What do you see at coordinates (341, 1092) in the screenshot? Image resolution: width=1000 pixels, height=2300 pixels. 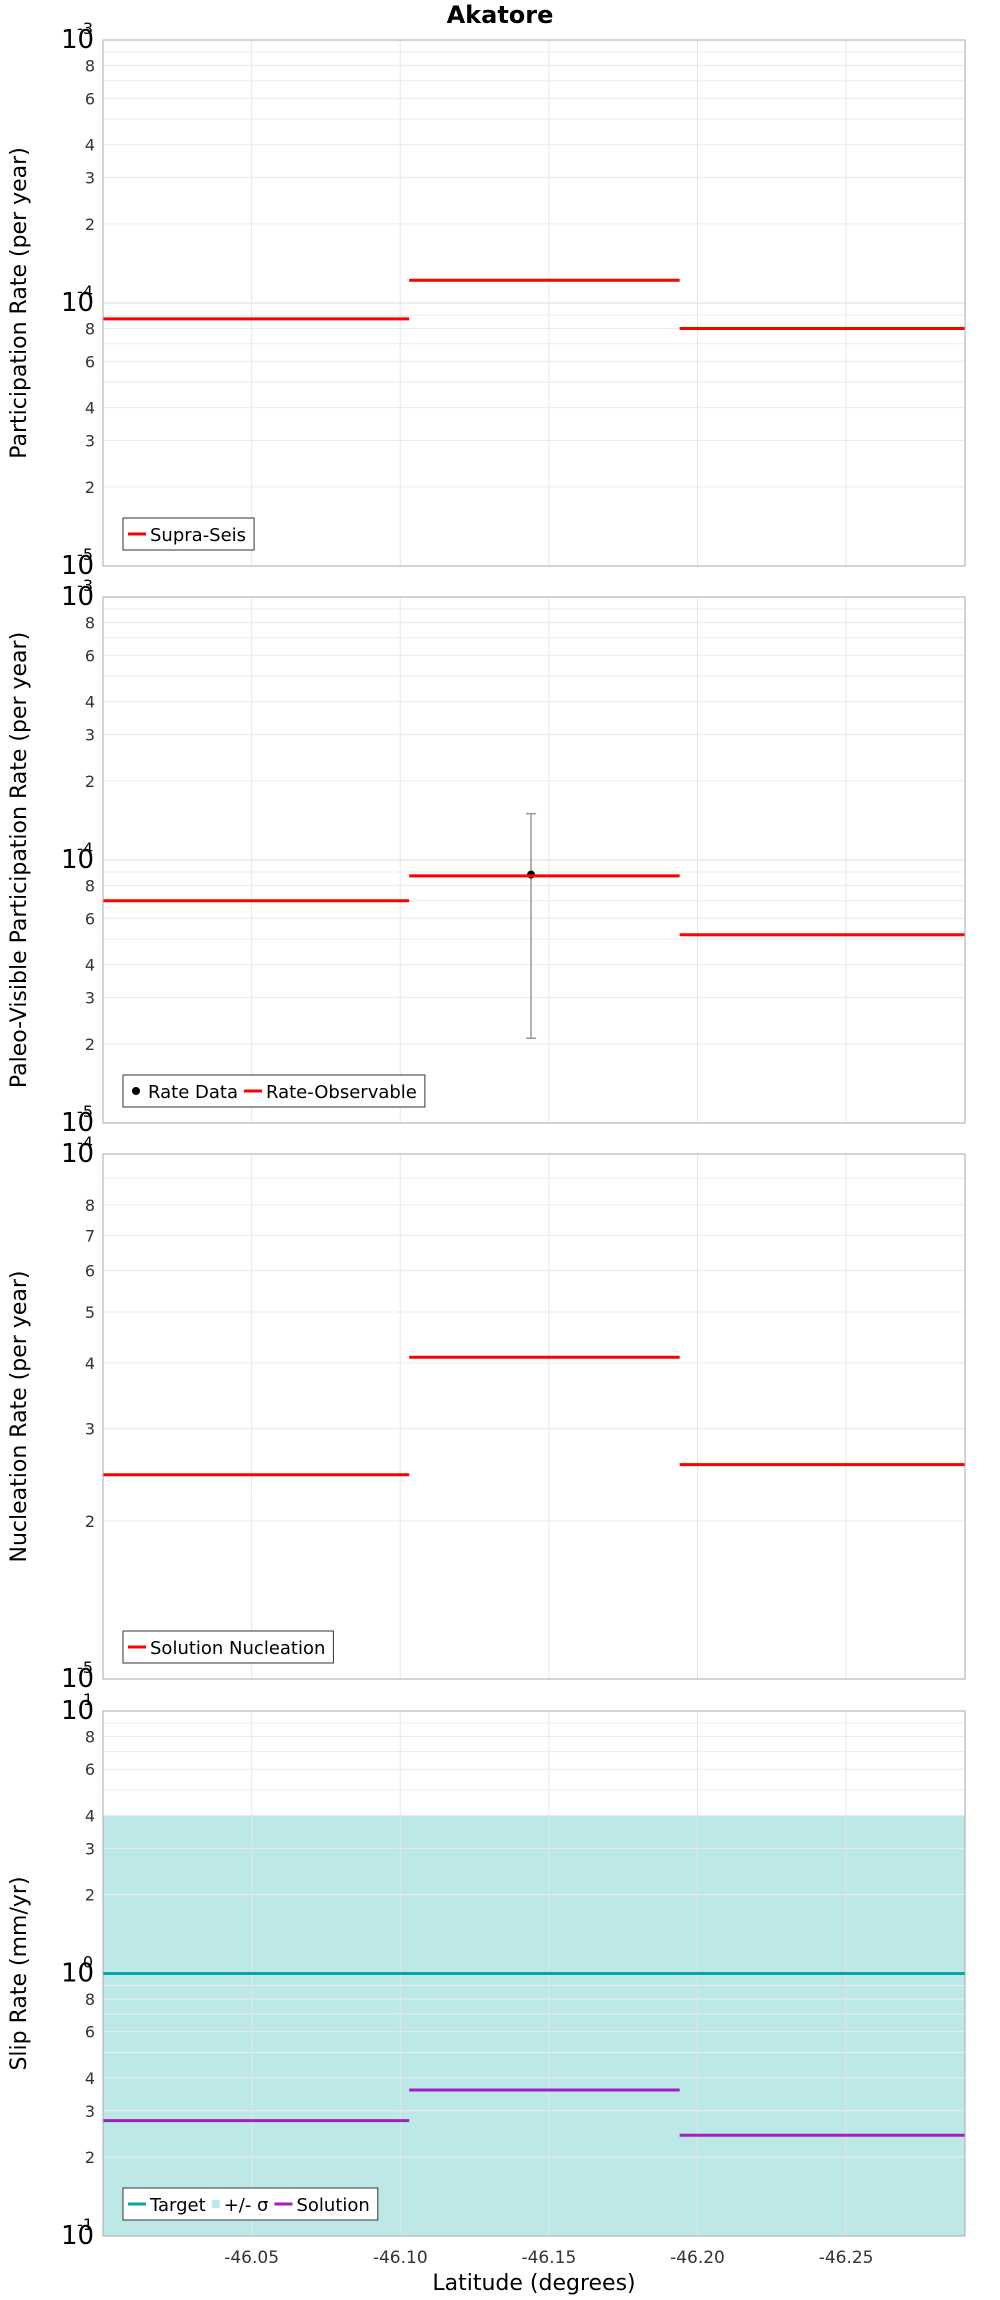 I see `legend-label: Rate-Observable` at bounding box center [341, 1092].